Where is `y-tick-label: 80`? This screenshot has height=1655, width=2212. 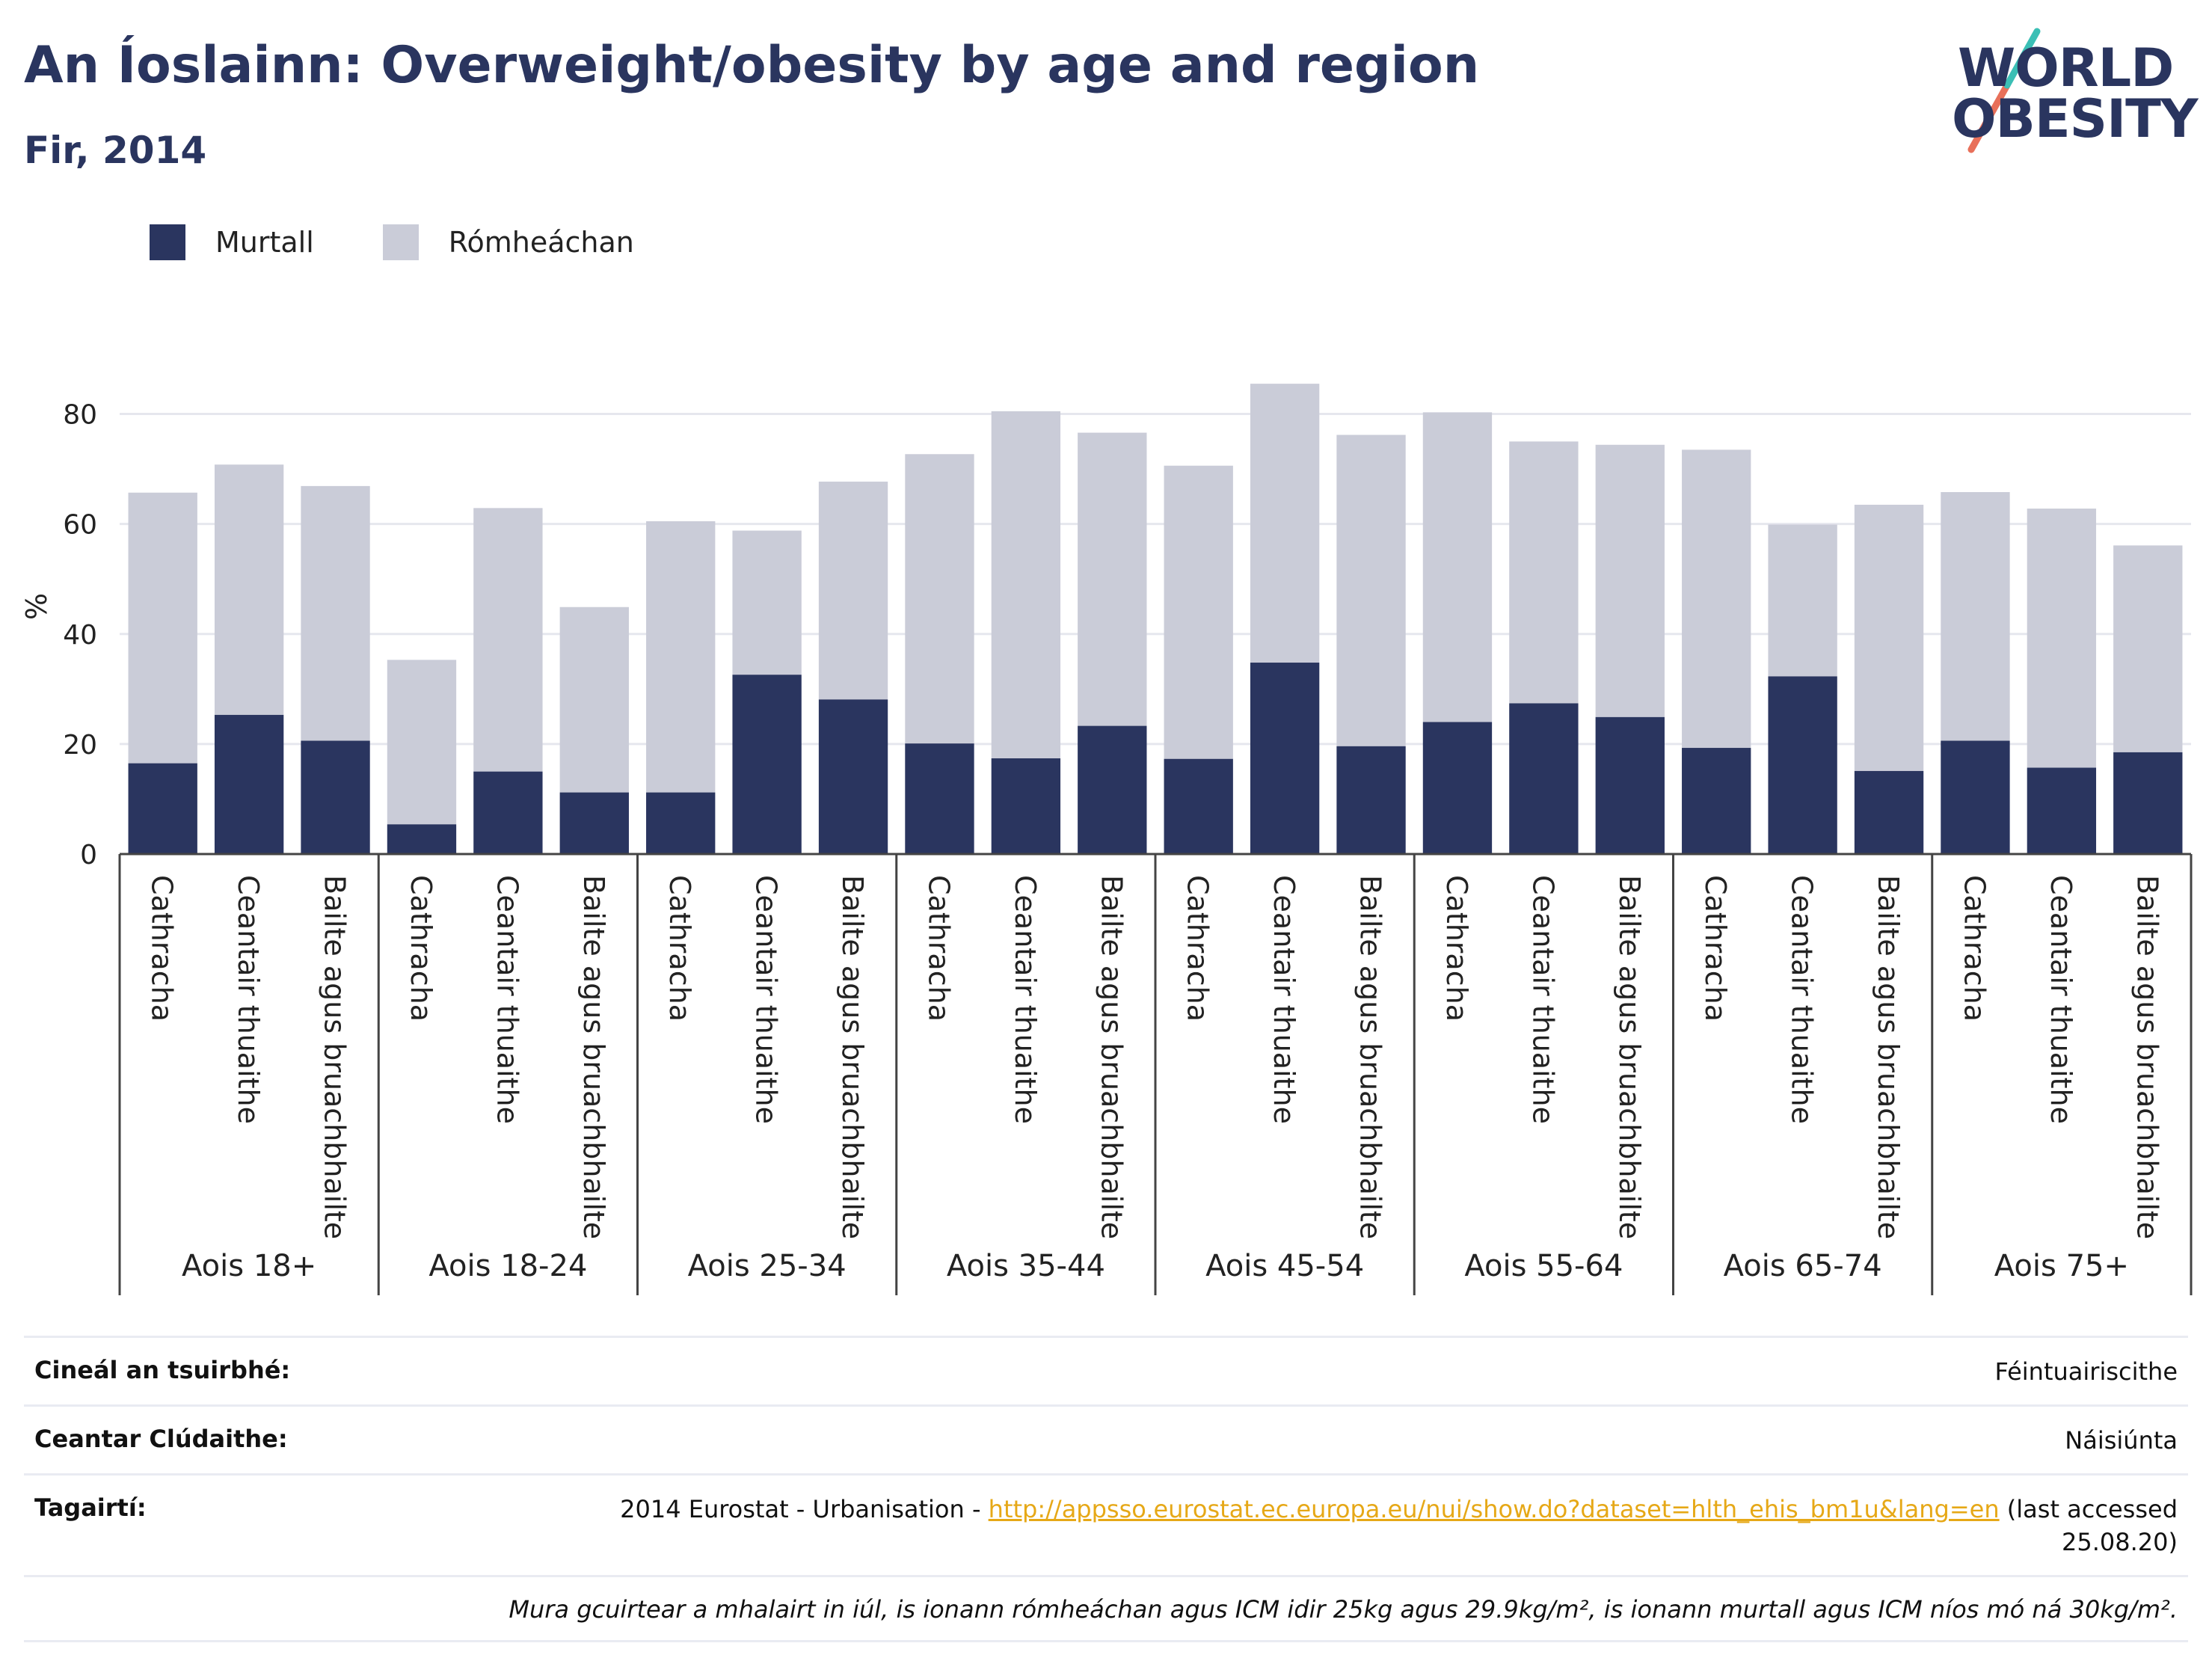
y-tick-label: 80 is located at coordinates (80, 415).